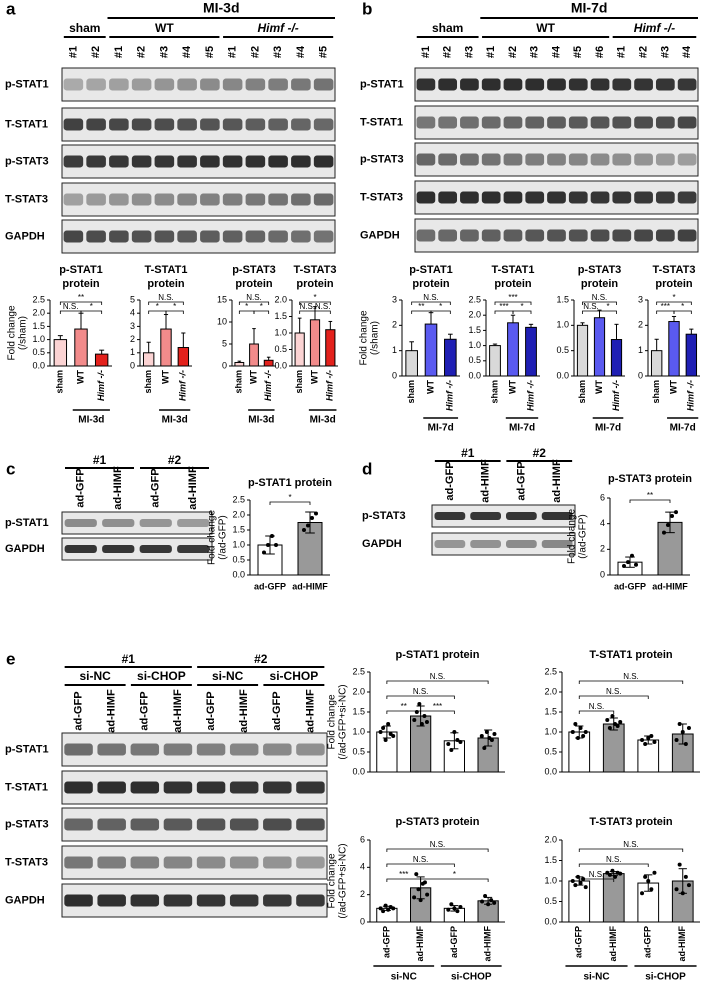  Describe the element at coordinates (382, 544) in the screenshot. I see `row-label: GAPDH` at that location.